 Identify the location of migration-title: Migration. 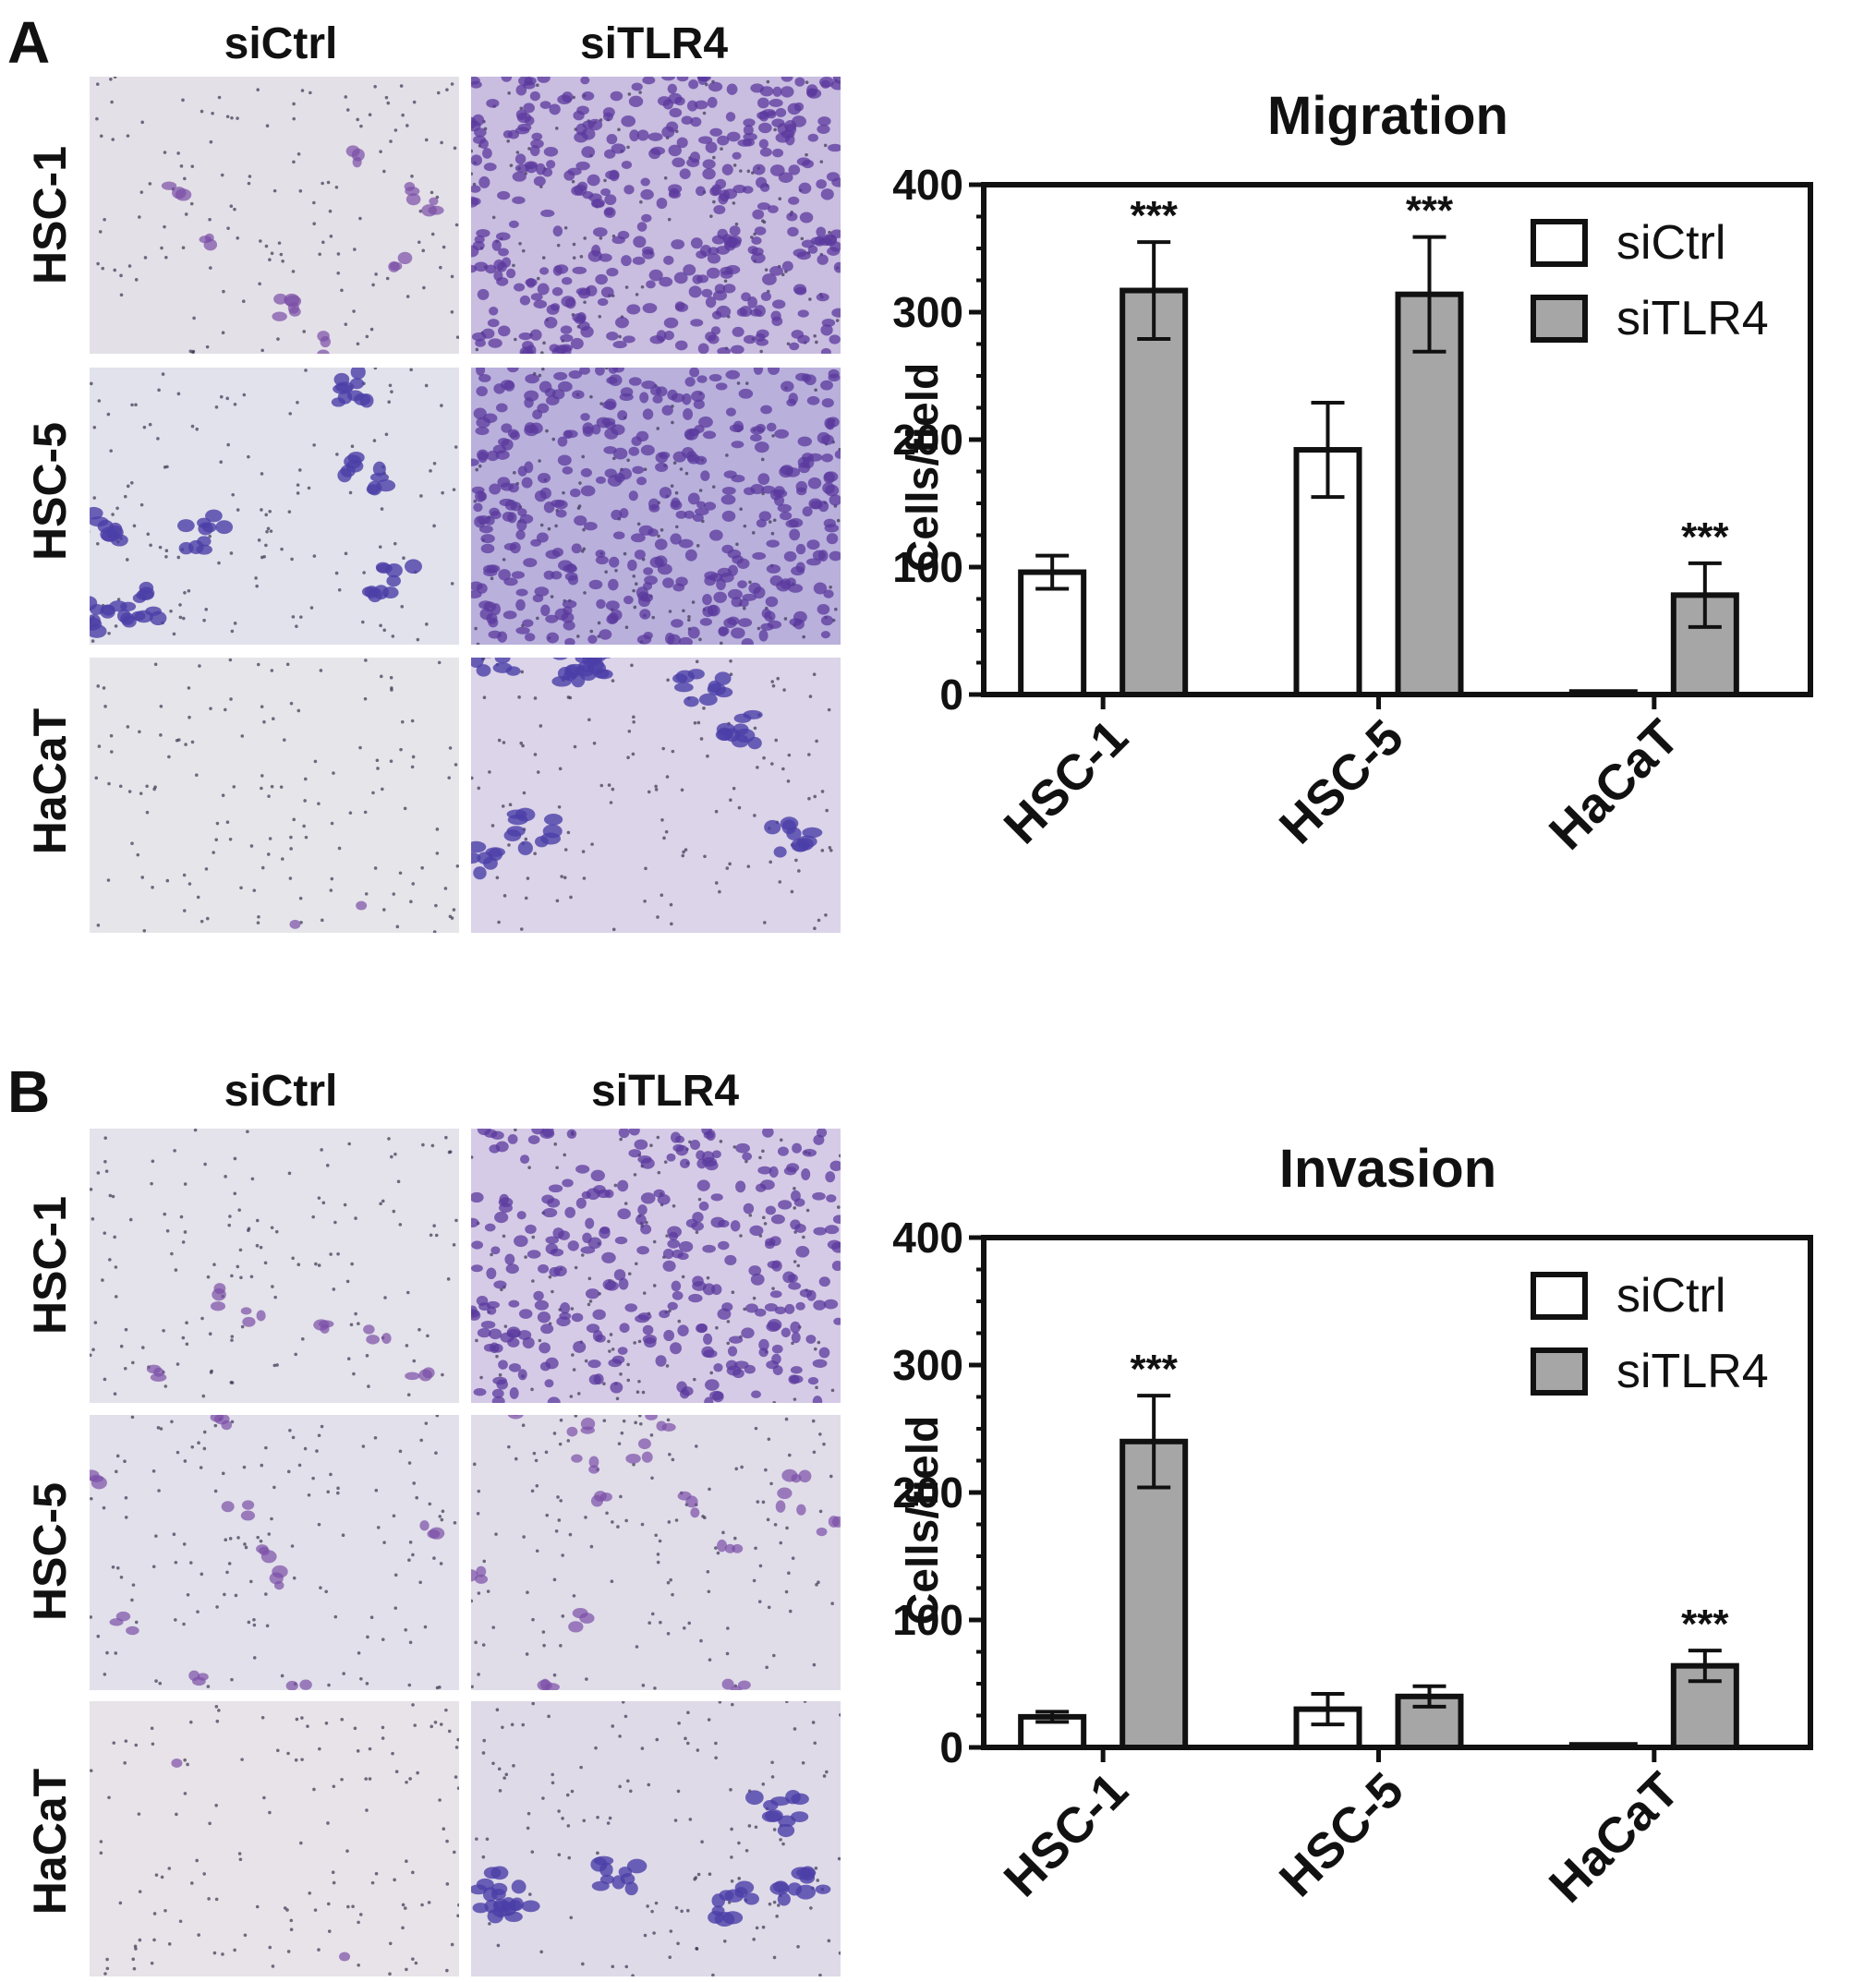
(1387, 116).